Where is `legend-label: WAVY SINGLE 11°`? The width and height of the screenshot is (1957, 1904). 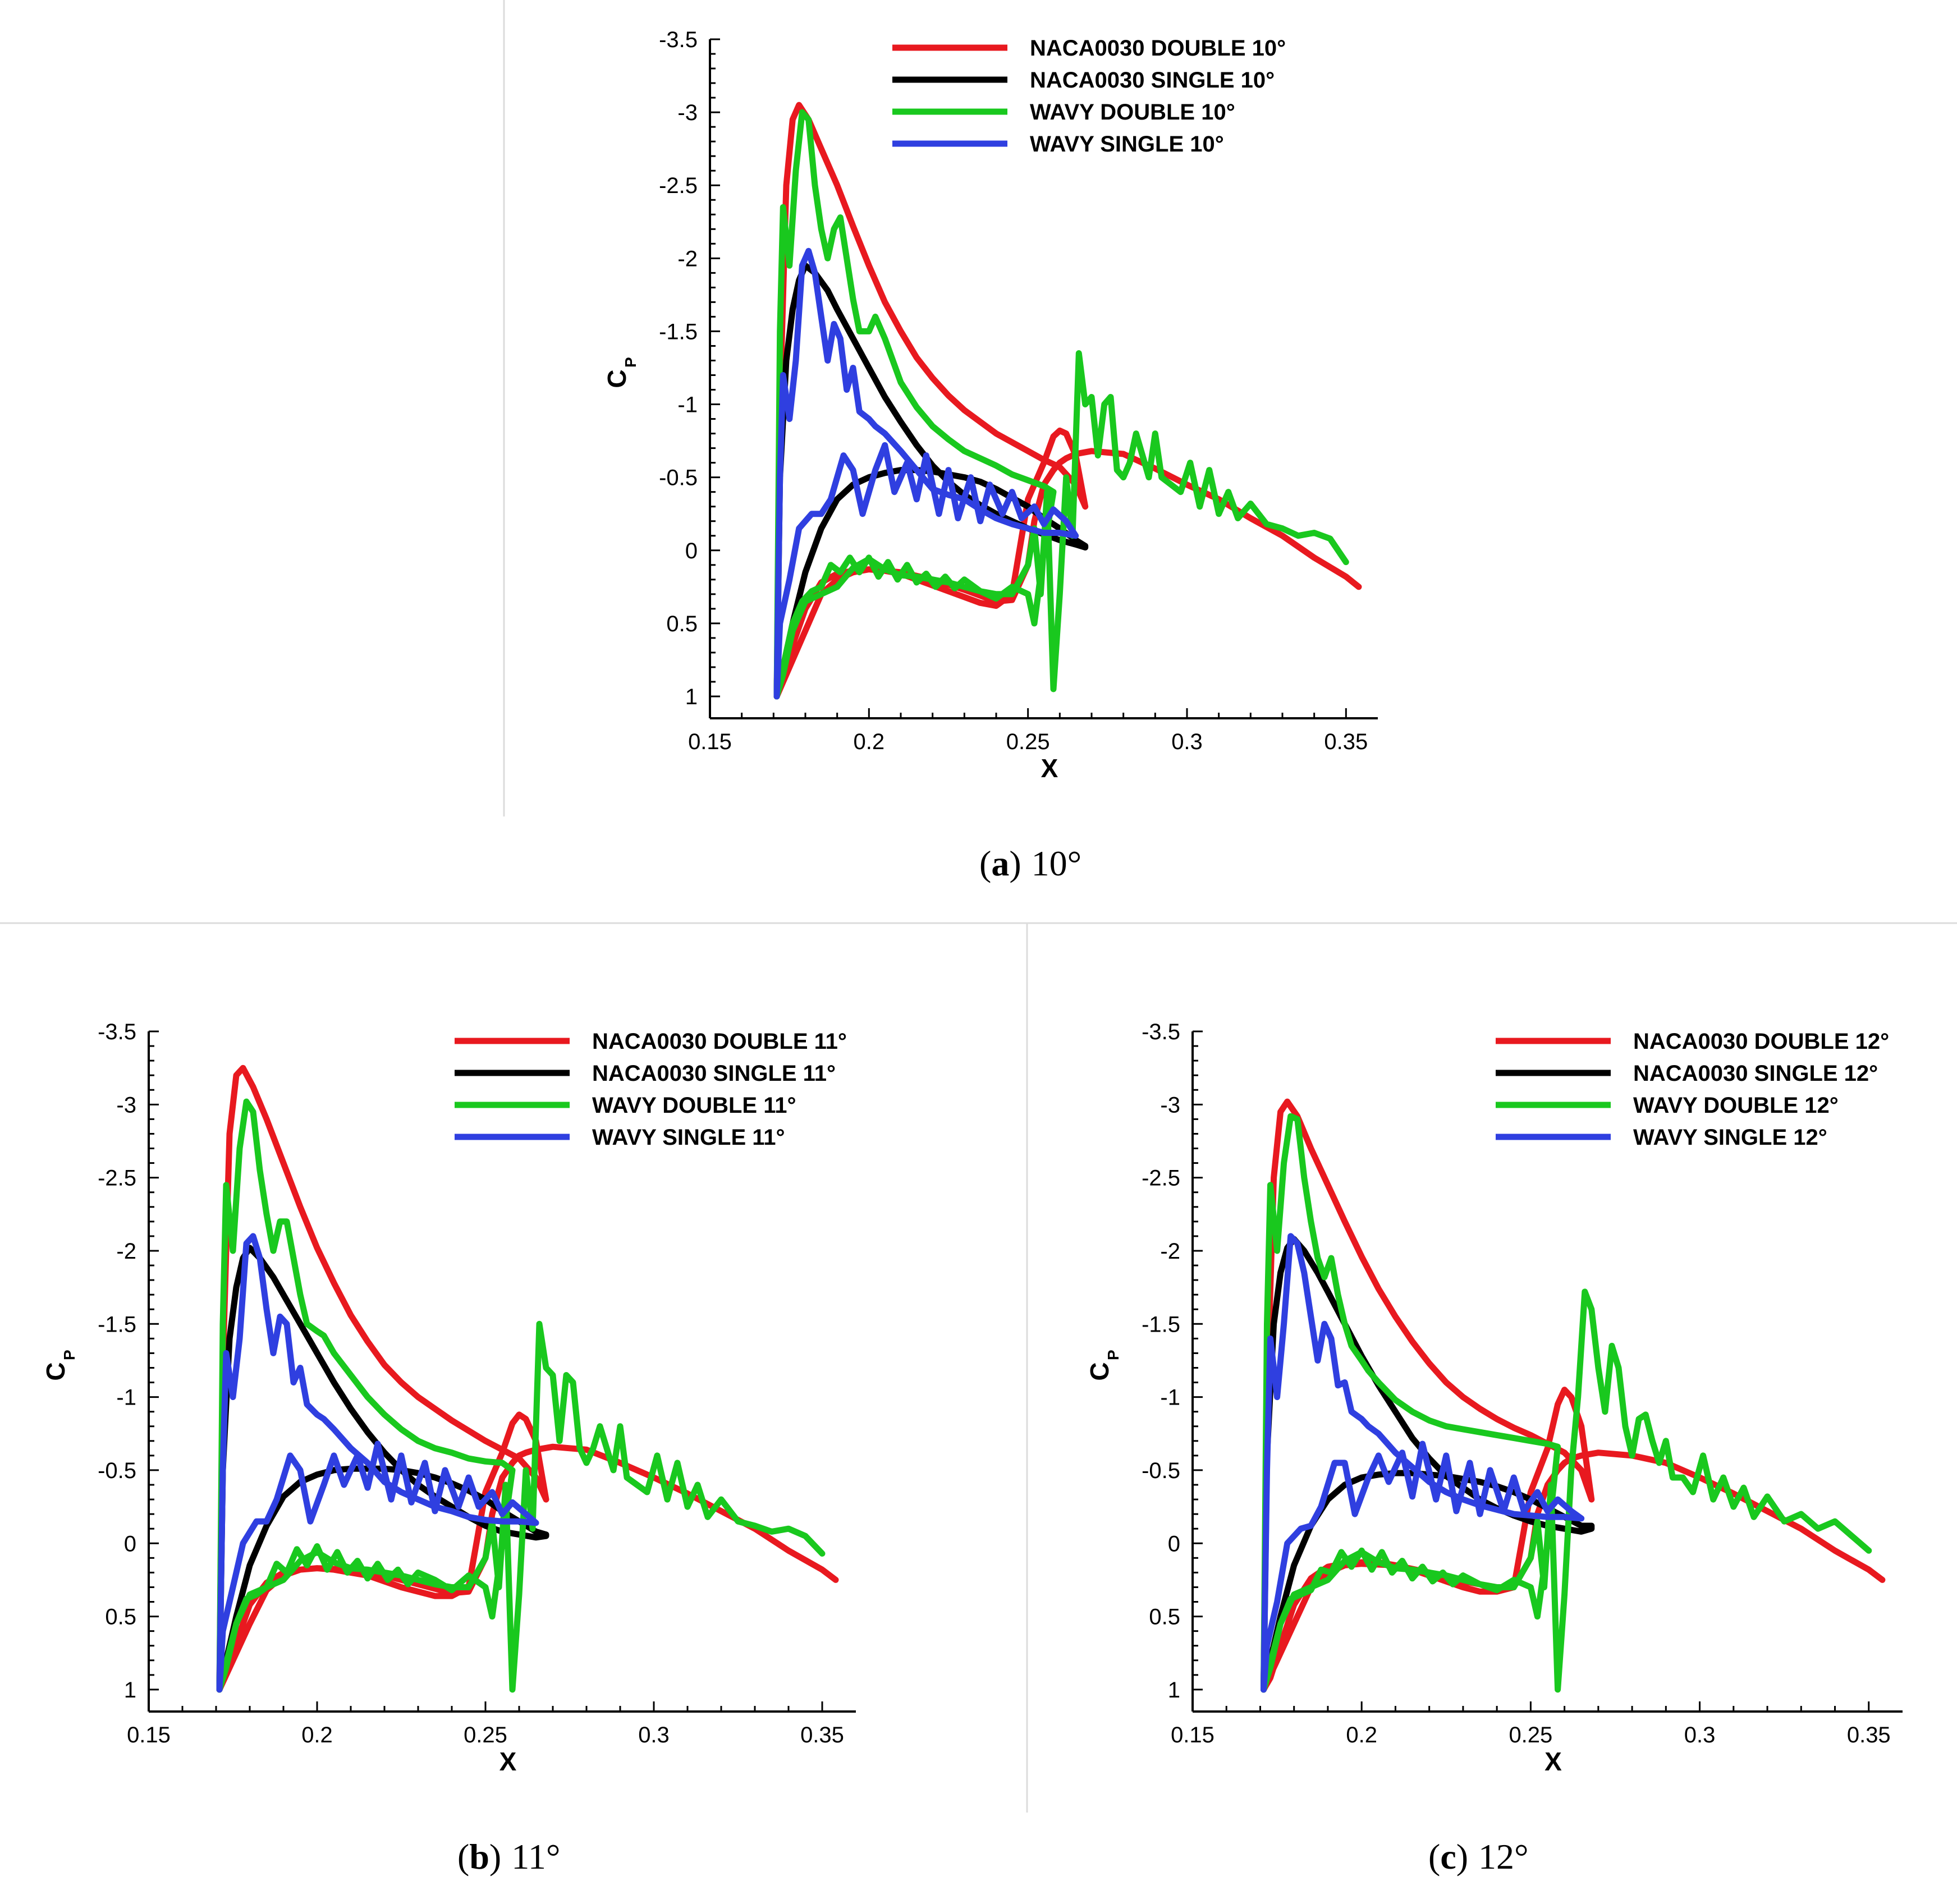
legend-label: WAVY SINGLE 11° is located at coordinates (688, 1137).